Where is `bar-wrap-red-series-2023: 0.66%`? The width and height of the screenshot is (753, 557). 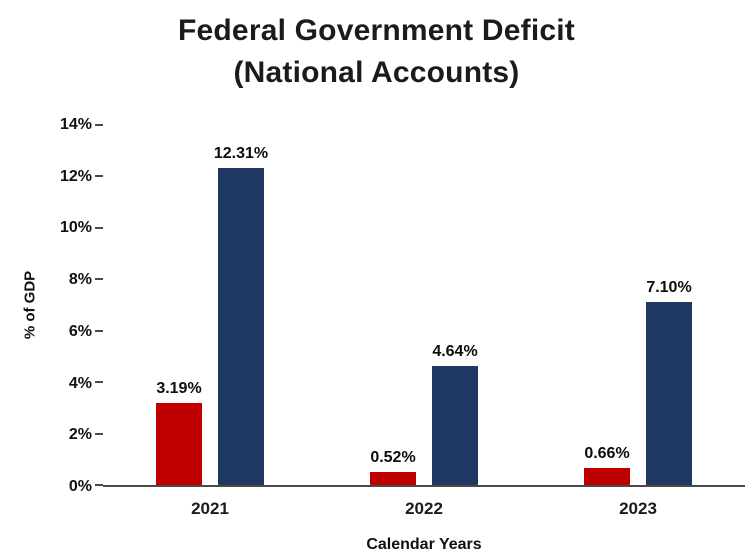 bar-wrap-red-series-2023: 0.66% is located at coordinates (607, 465).